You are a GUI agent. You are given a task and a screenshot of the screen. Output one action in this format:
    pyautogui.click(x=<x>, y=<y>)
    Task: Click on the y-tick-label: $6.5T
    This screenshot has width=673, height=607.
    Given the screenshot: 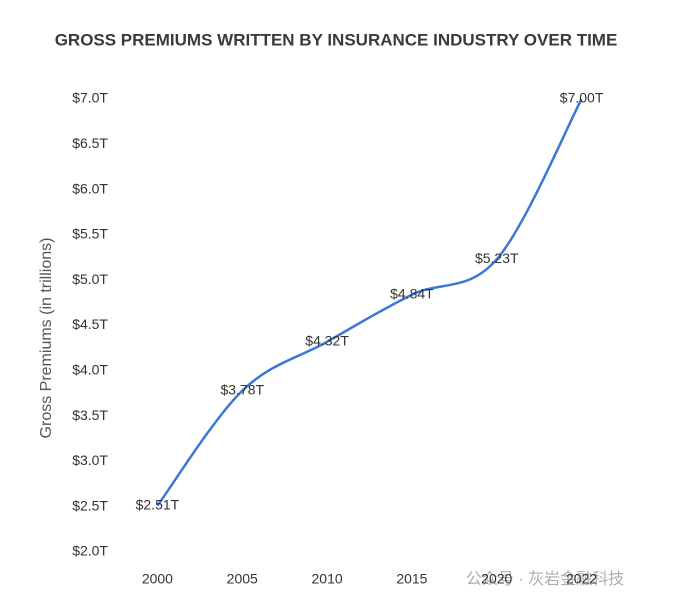 What is the action you would take?
    pyautogui.click(x=90, y=143)
    